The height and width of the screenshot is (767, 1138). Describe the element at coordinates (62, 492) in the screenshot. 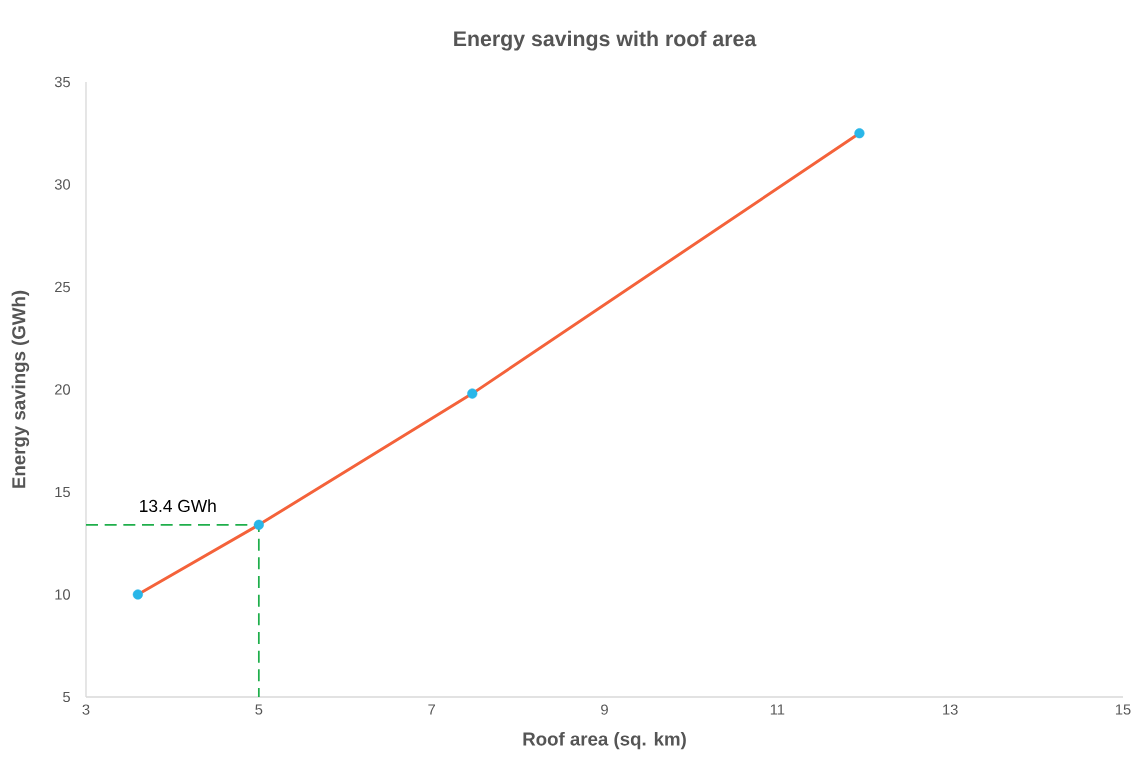

I see `y-tick-label: 15` at that location.